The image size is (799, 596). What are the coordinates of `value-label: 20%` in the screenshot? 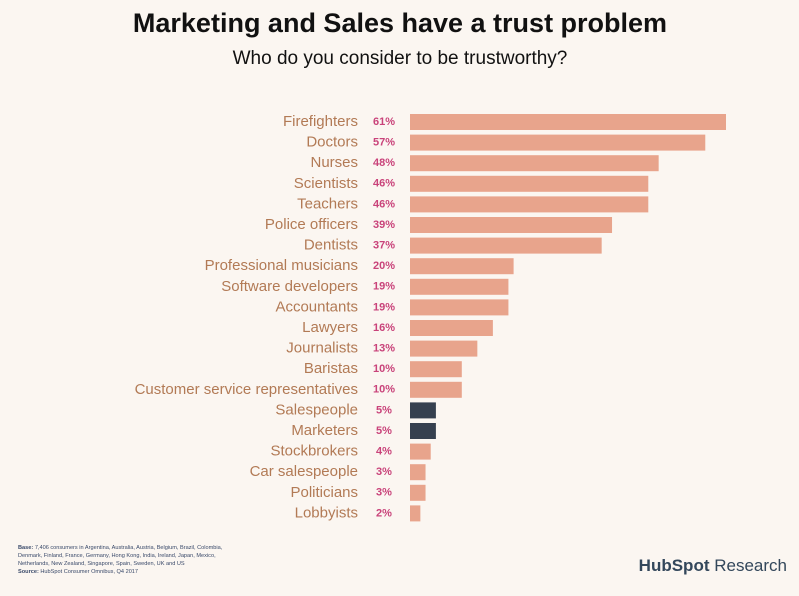 It's located at (384, 266).